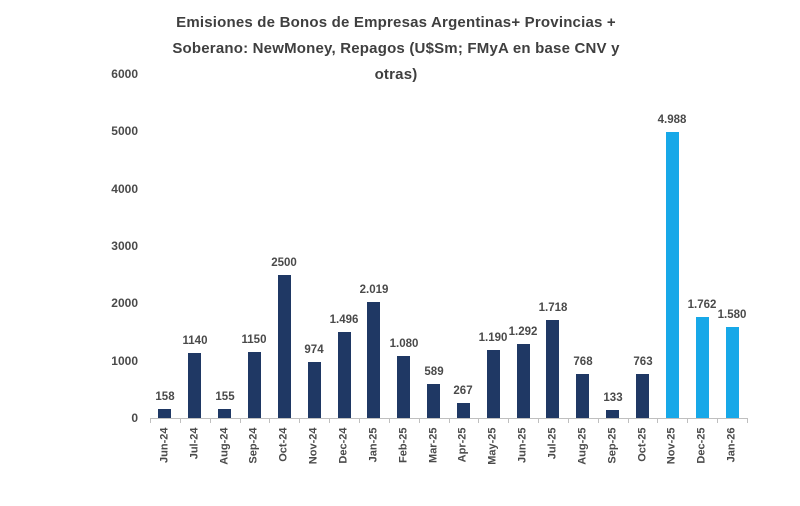 The width and height of the screenshot is (800, 506). Describe the element at coordinates (254, 340) in the screenshot. I see `bar-value-label: 1150` at that location.